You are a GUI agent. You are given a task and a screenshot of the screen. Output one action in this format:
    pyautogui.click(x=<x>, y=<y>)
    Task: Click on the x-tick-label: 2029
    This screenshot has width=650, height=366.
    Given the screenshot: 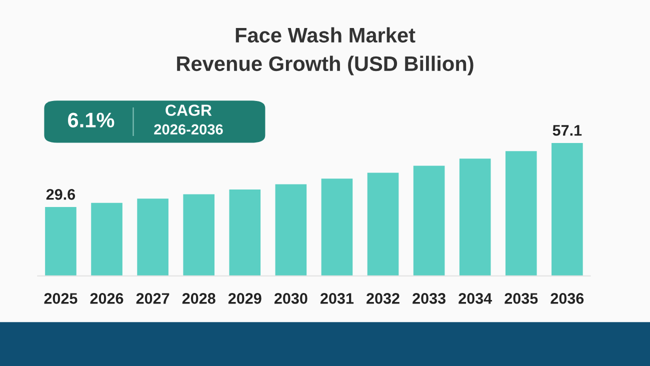 What is the action you would take?
    pyautogui.click(x=245, y=298)
    